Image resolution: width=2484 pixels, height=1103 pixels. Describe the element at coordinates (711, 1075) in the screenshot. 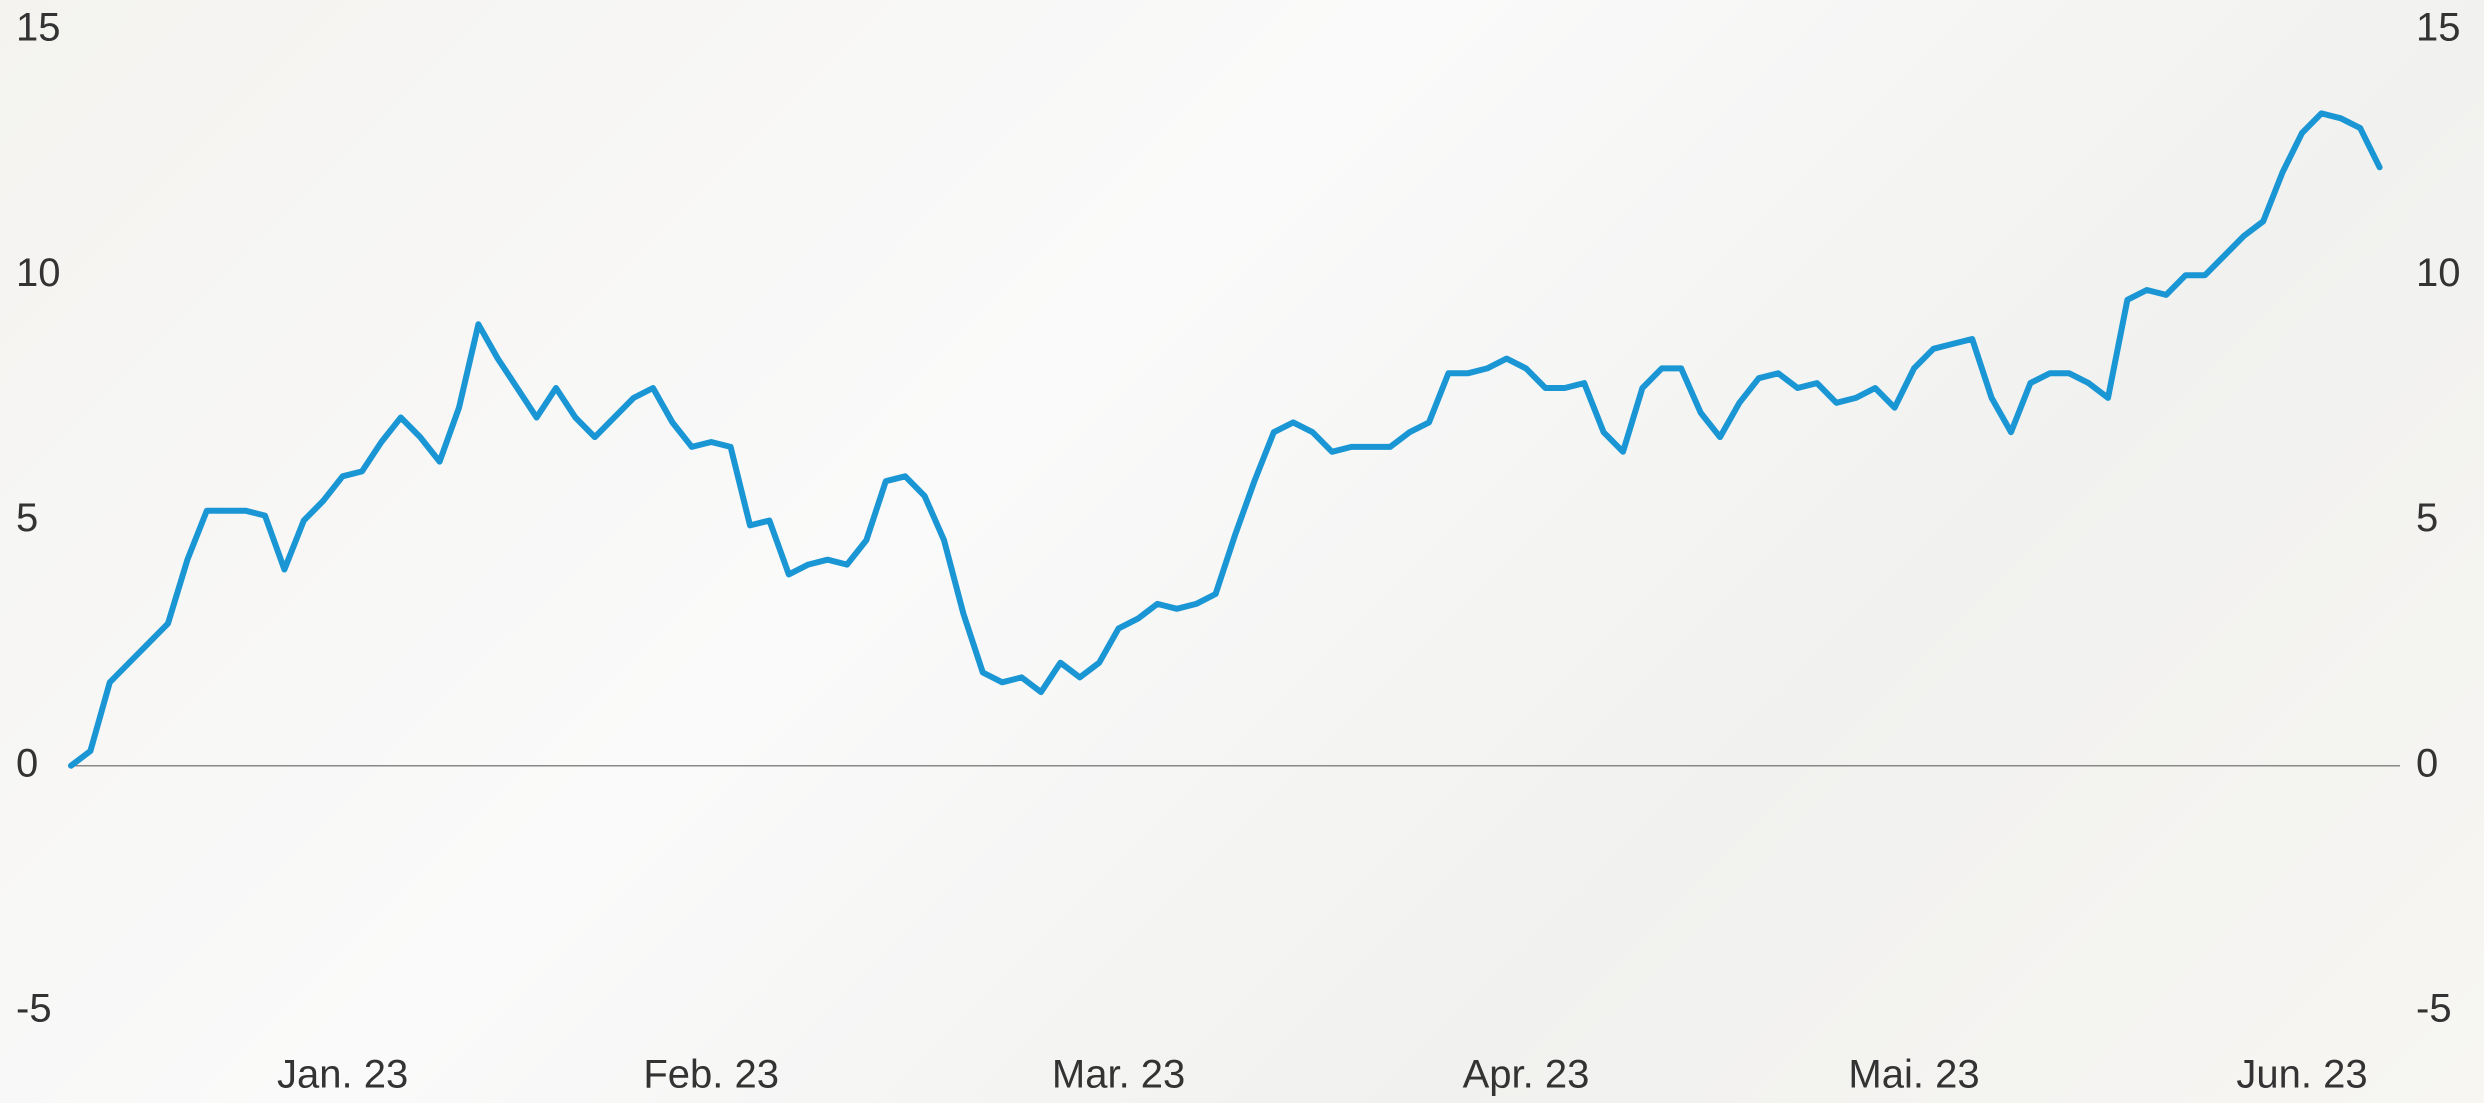

I see `x-tick-label: Feb. 23` at that location.